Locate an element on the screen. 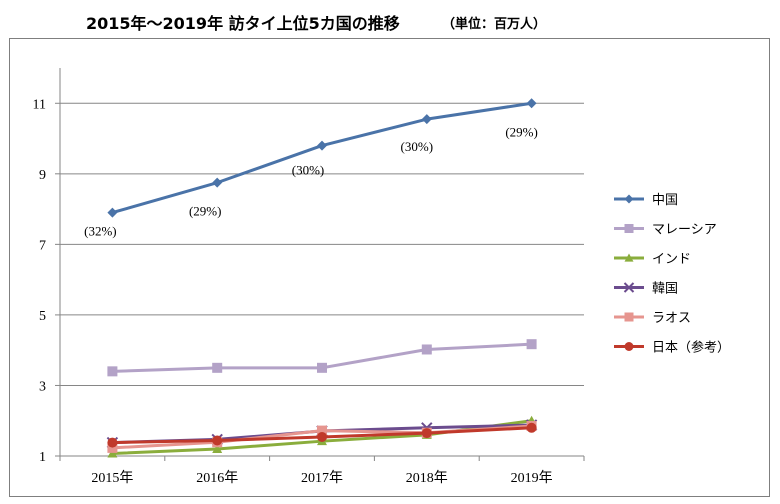 The width and height of the screenshot is (780, 504). unit-note: （単位：百万人） is located at coordinates (494, 24).